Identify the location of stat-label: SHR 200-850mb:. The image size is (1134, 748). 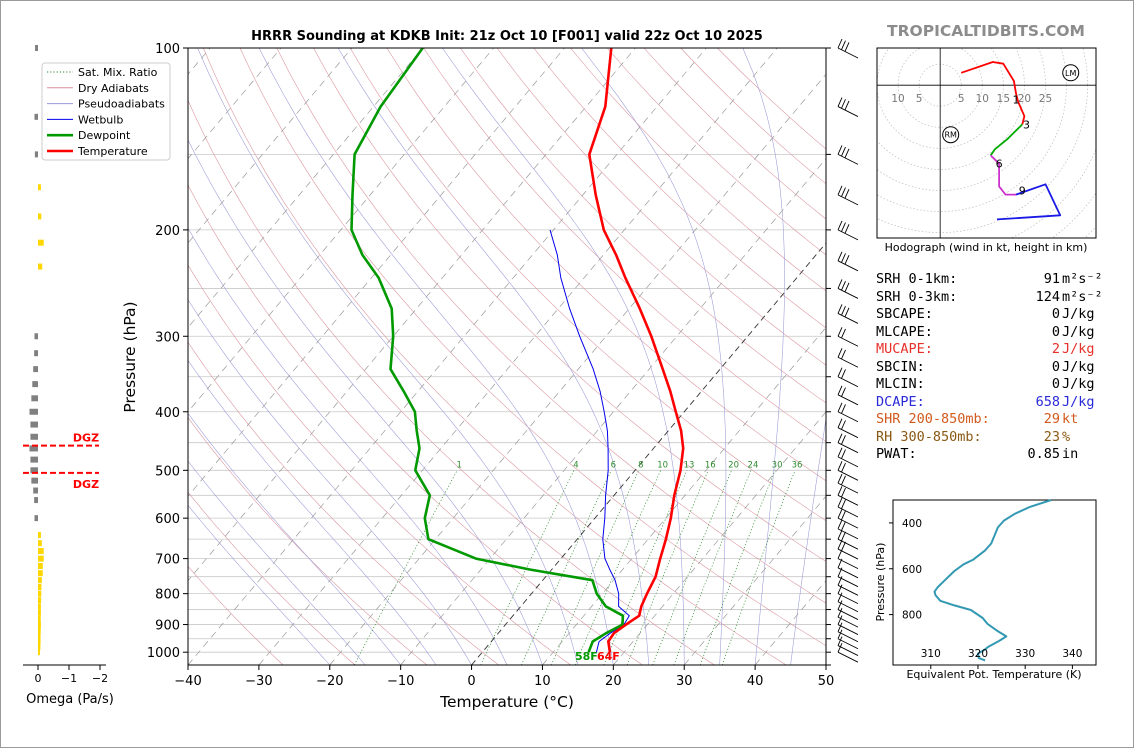
(933, 419).